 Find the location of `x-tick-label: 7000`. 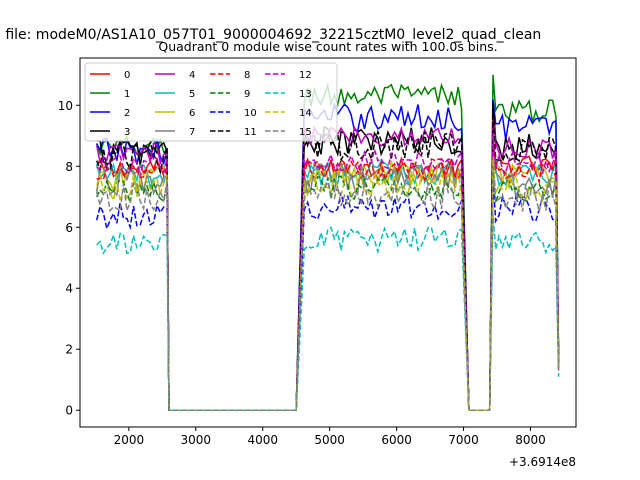

x-tick-label: 7000 is located at coordinates (463, 440).